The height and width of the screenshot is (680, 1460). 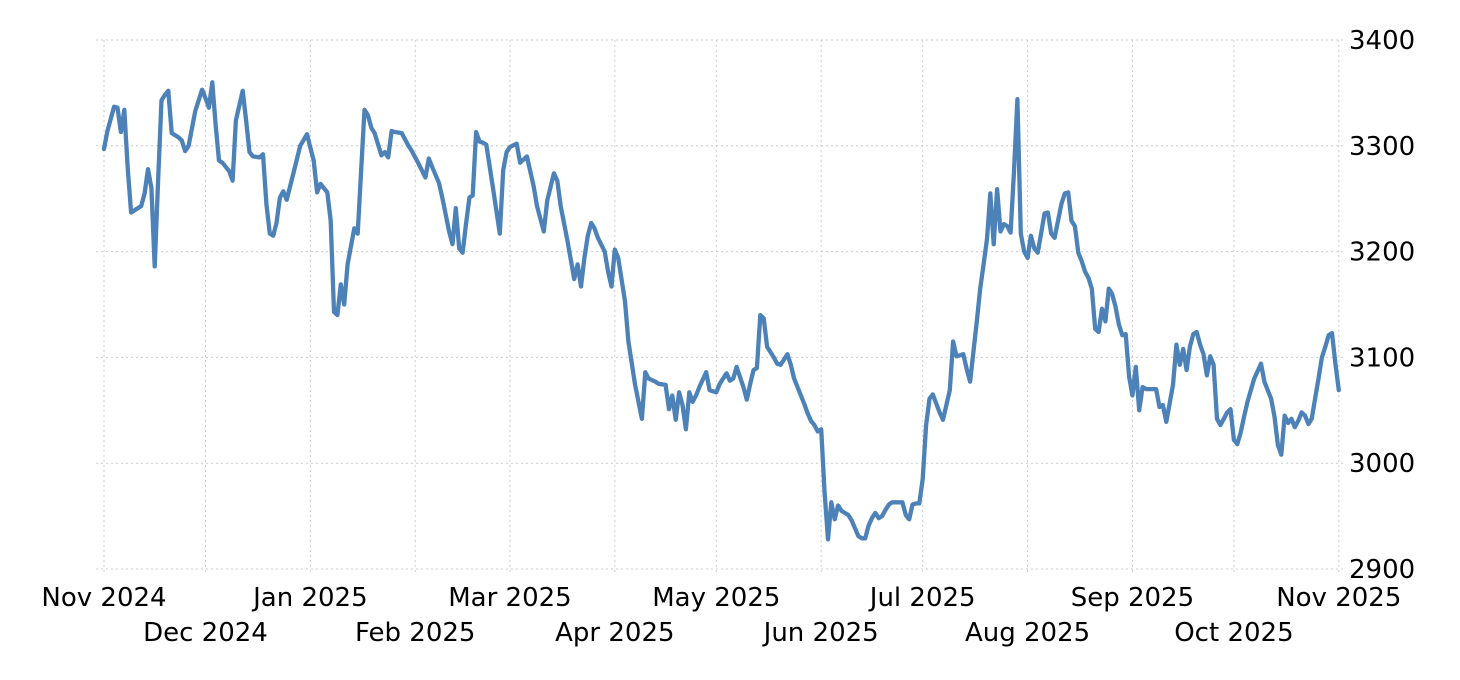 What do you see at coordinates (1382, 570) in the screenshot?
I see `y-axis-label-2900: 2900` at bounding box center [1382, 570].